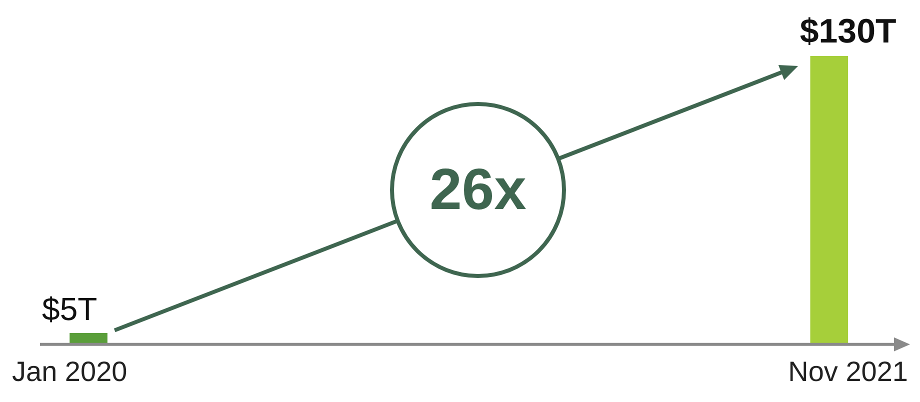  What do you see at coordinates (848, 31) in the screenshot?
I see `data-label: $130T` at bounding box center [848, 31].